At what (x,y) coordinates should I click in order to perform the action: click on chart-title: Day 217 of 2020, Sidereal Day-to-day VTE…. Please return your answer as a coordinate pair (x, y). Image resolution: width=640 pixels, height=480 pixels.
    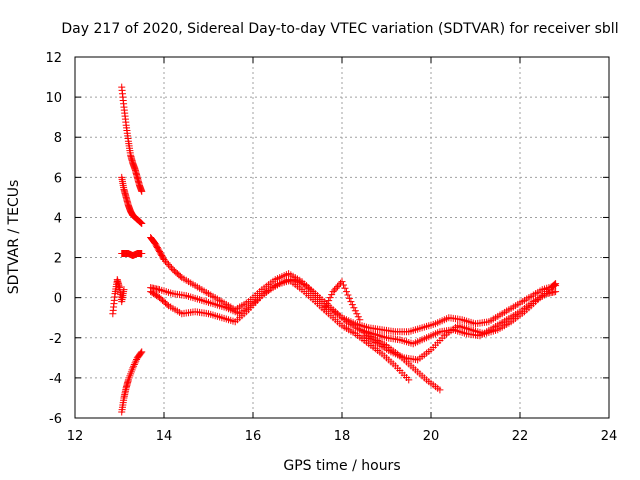
    Looking at the image, I should click on (339, 29).